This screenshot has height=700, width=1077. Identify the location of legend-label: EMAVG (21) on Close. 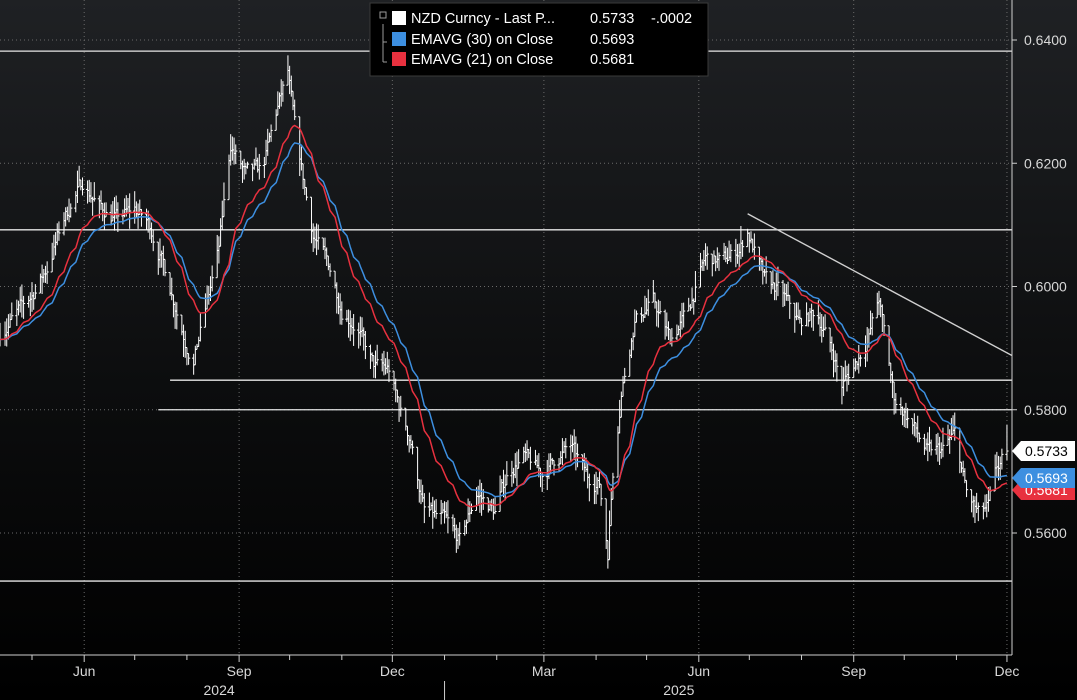
(482, 60).